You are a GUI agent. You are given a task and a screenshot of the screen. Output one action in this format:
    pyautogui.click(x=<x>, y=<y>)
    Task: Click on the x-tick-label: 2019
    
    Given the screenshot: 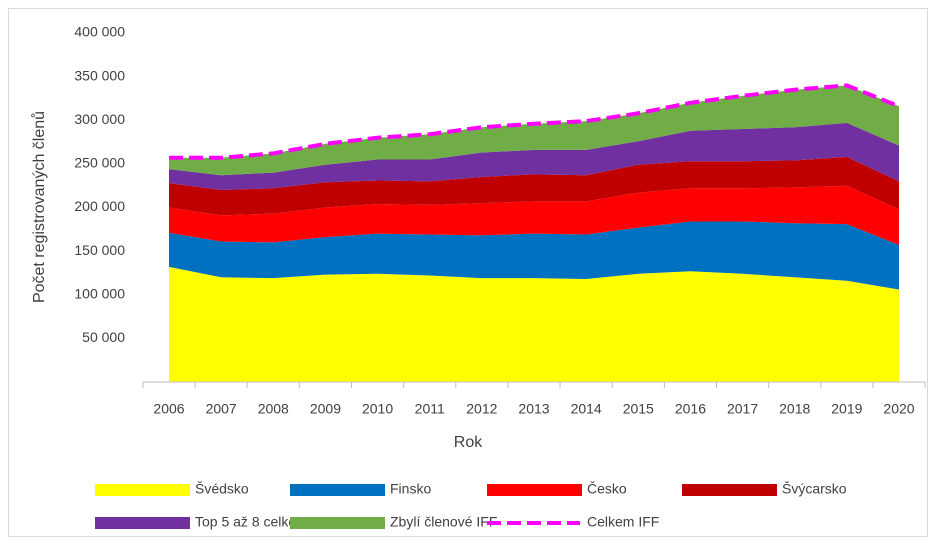 What is the action you would take?
    pyautogui.click(x=846, y=409)
    